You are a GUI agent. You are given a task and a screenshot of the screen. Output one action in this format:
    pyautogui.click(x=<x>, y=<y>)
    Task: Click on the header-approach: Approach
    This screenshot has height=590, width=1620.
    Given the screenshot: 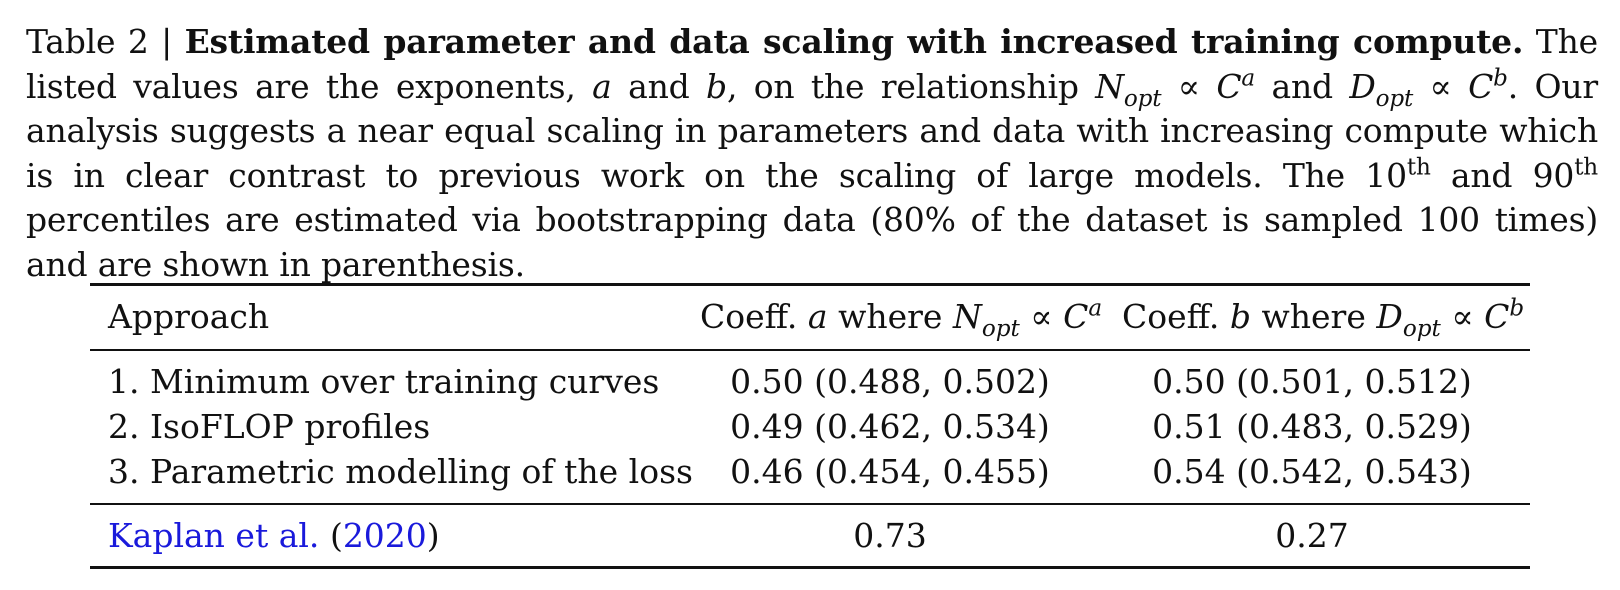 What is the action you would take?
    pyautogui.click(x=189, y=316)
    